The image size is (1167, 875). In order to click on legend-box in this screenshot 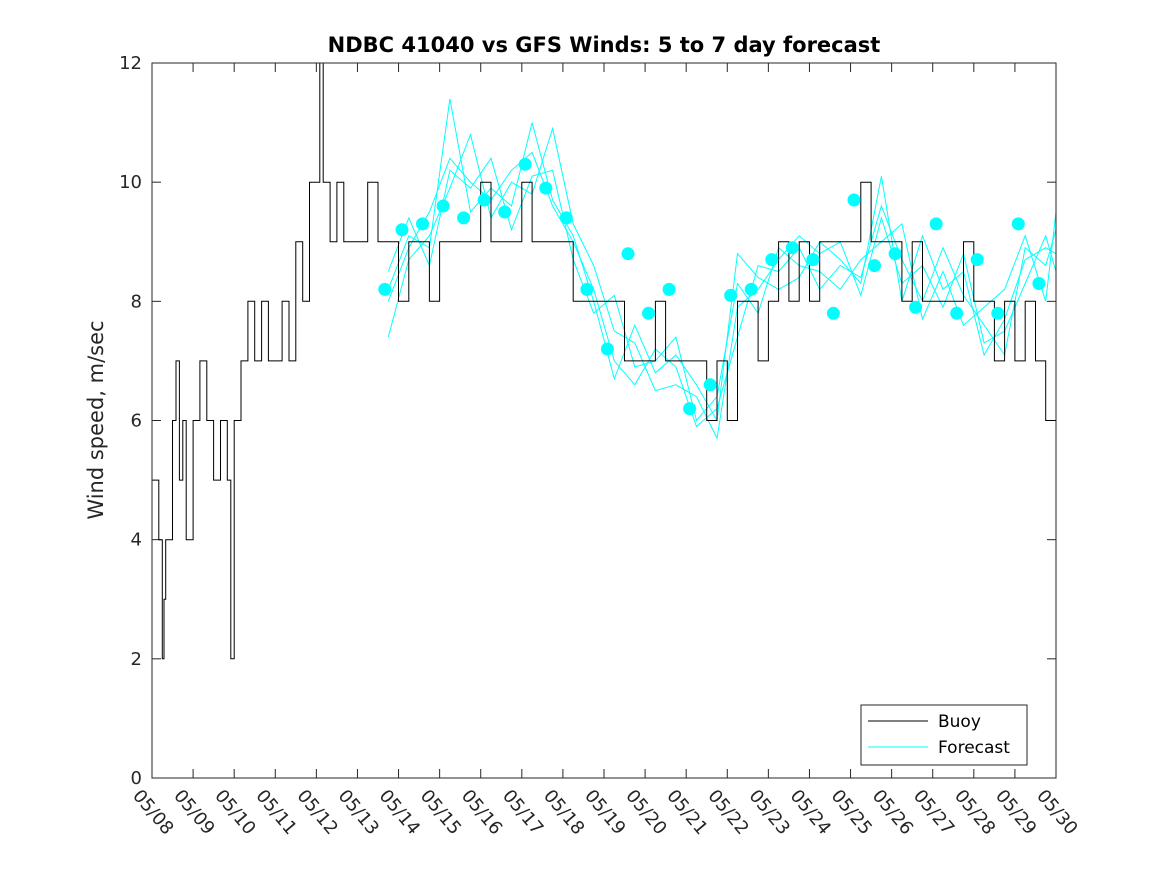, I will do `click(944, 735)`.